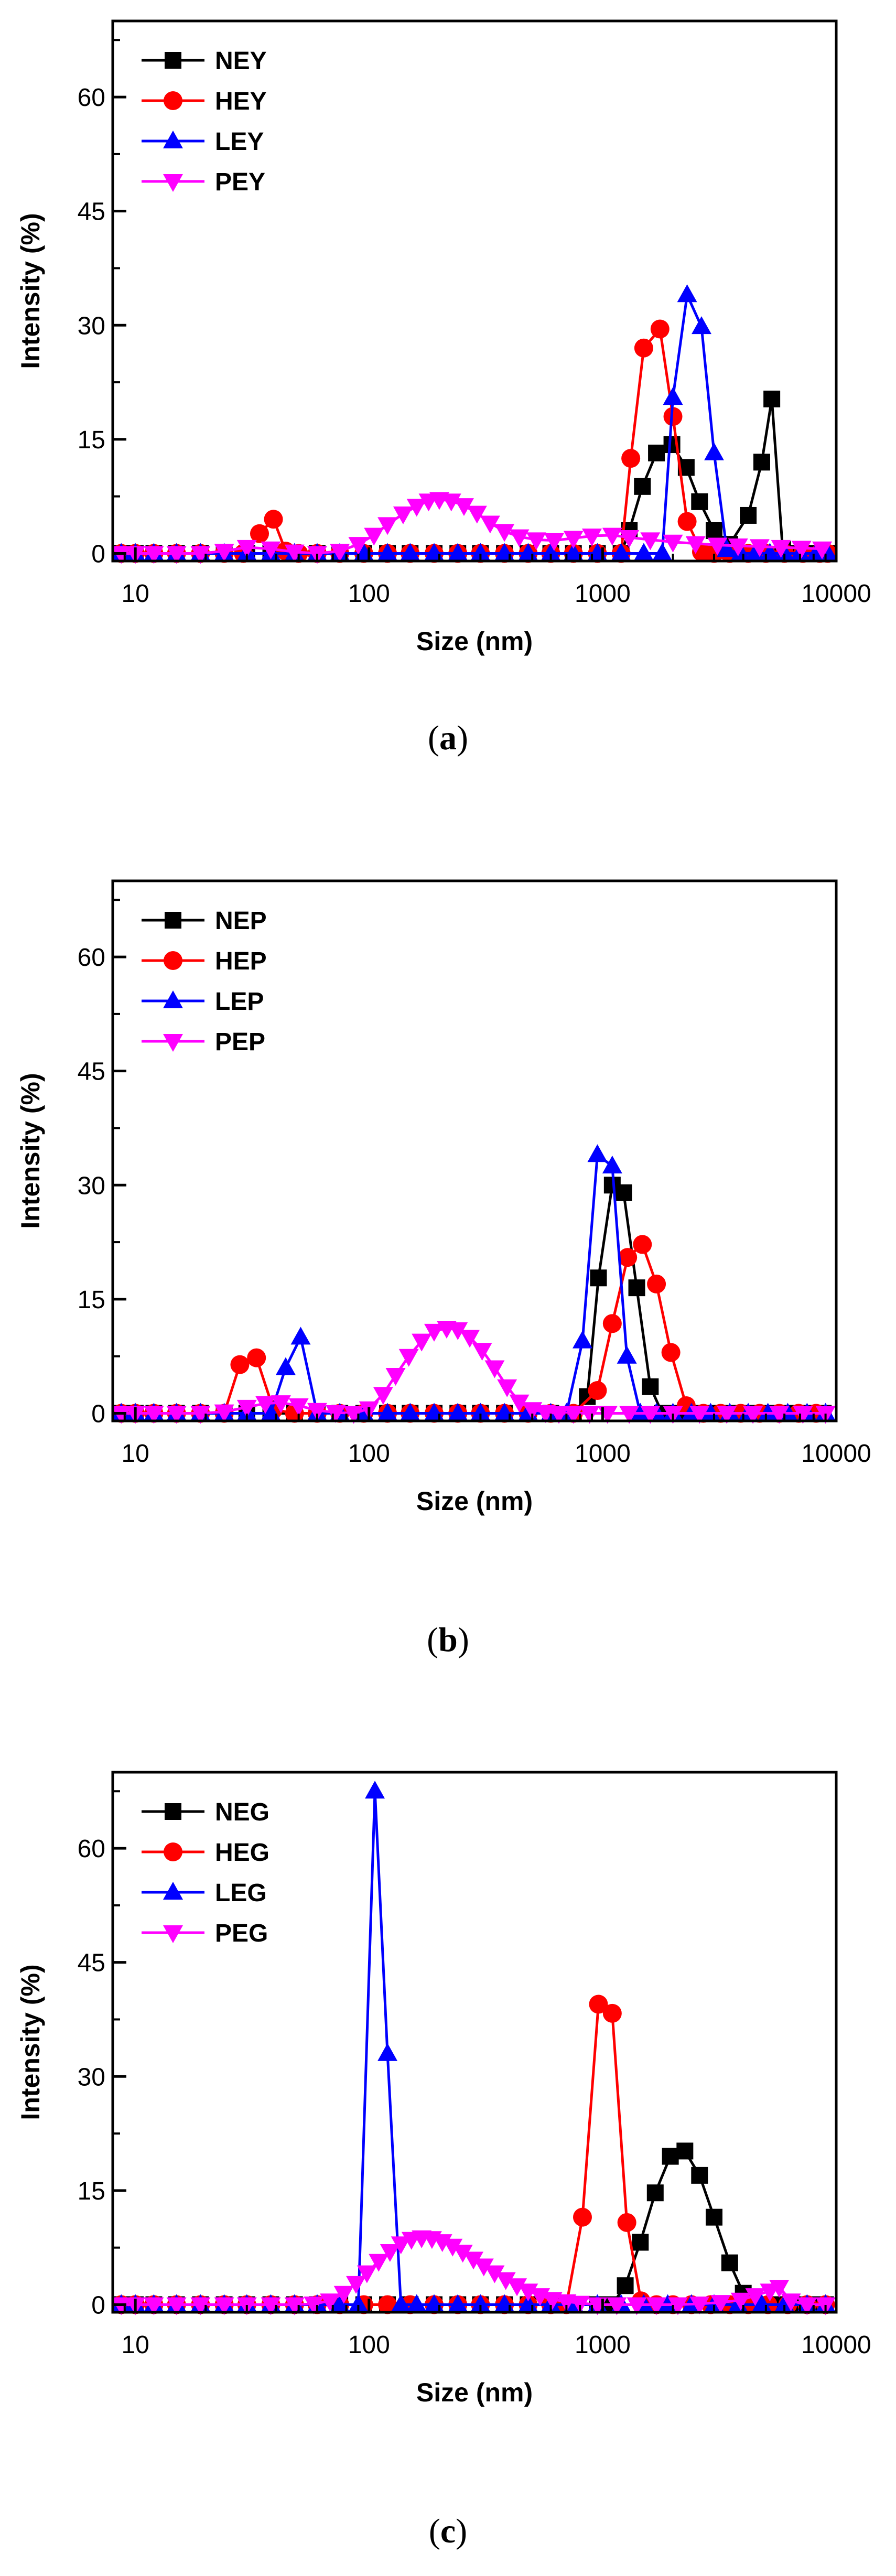 This screenshot has height=2576, width=896. Describe the element at coordinates (31, 291) in the screenshot. I see `y-axis-label: Intensity (%)` at that location.